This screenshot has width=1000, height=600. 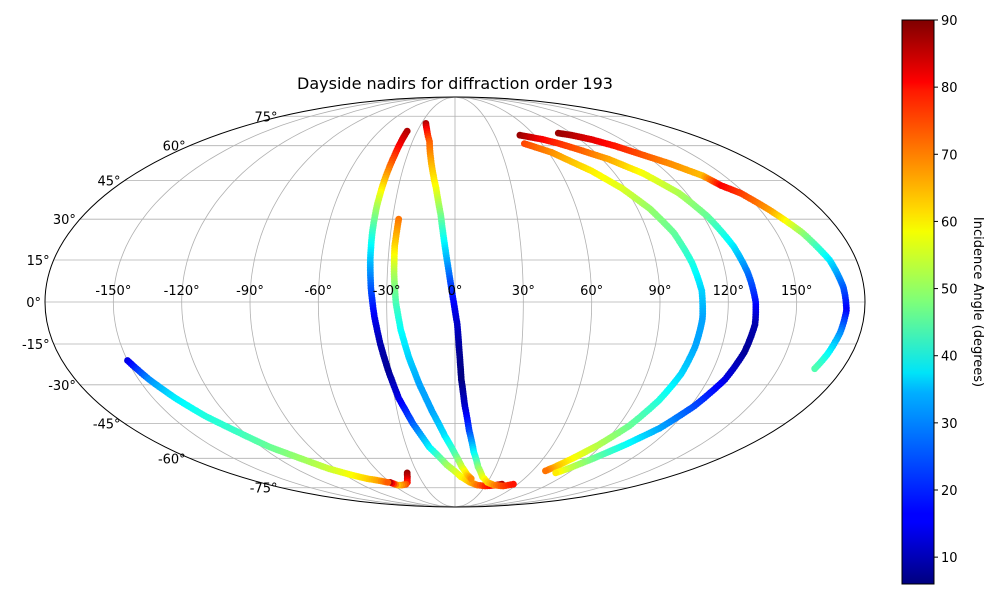 I want to click on latitude-tick-label: -30°, so click(x=62, y=386).